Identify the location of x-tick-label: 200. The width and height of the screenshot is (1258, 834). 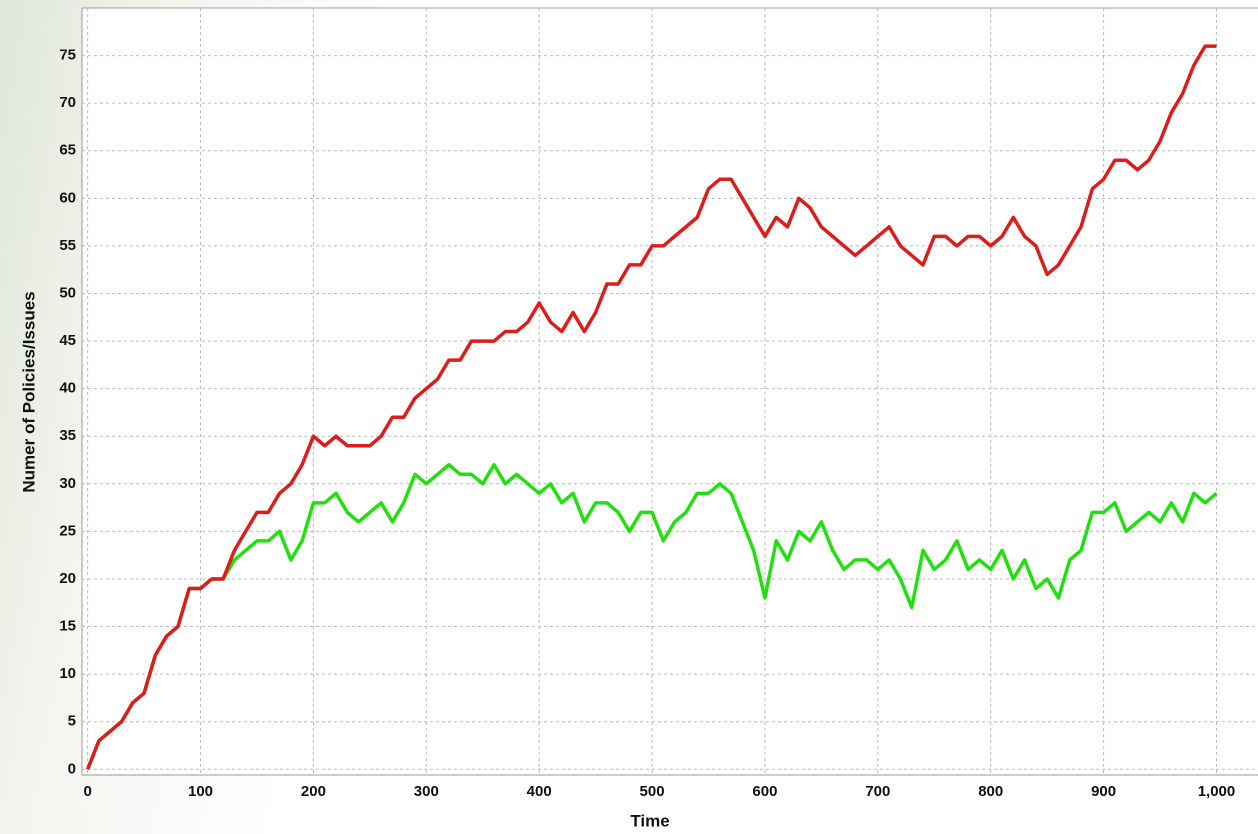
(313, 791).